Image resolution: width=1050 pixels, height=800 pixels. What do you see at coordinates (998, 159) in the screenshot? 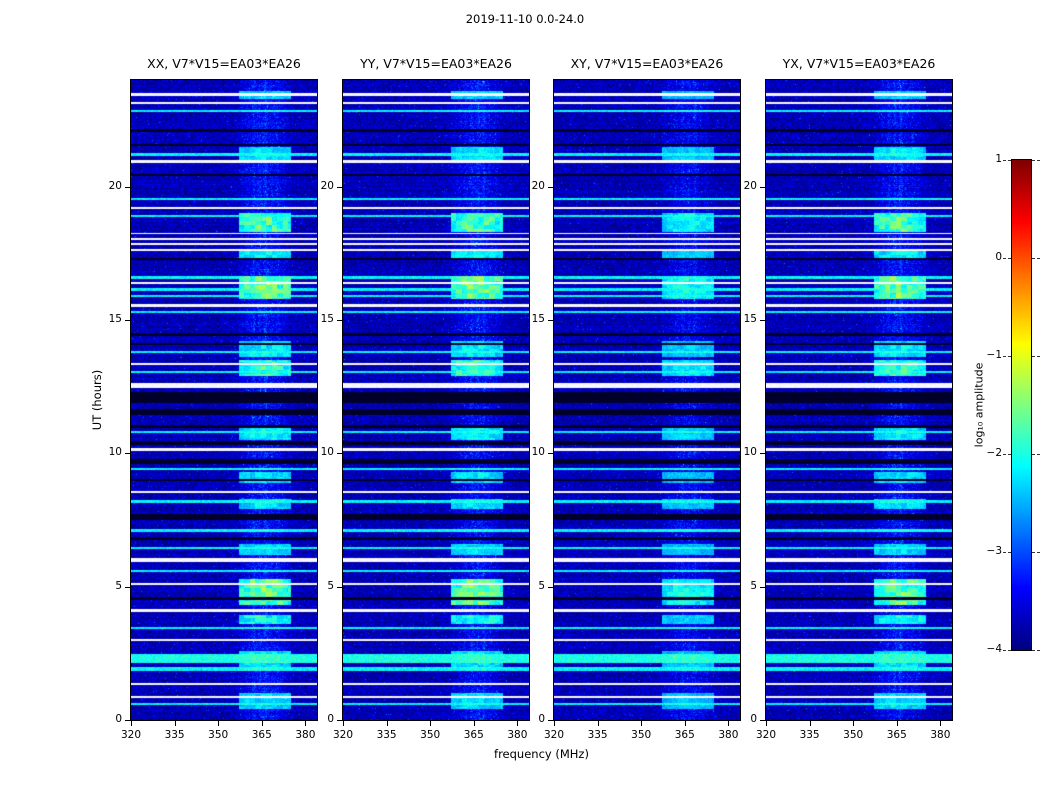
I see `colorbar-tick-label: 1` at bounding box center [998, 159].